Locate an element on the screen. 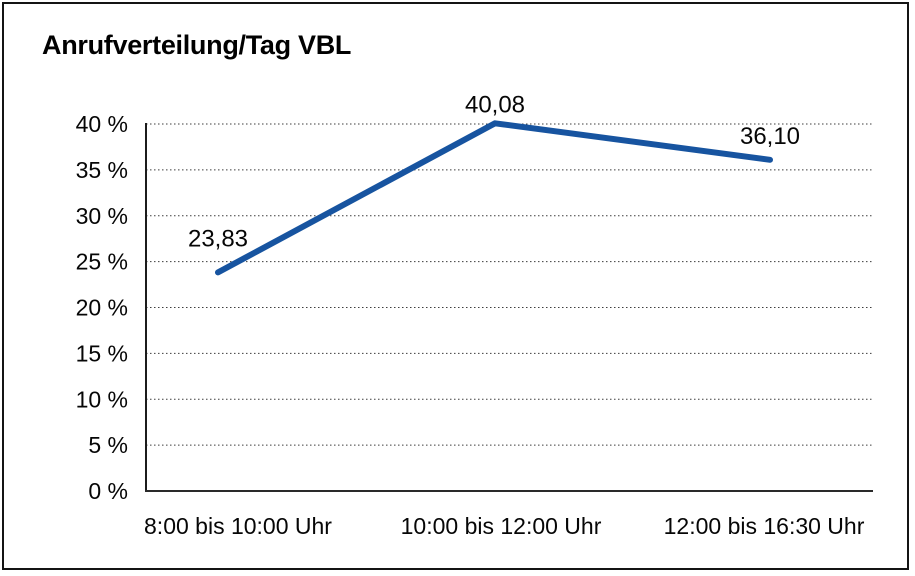 The height and width of the screenshot is (576, 915). data-label: 23,83 is located at coordinates (218, 238).